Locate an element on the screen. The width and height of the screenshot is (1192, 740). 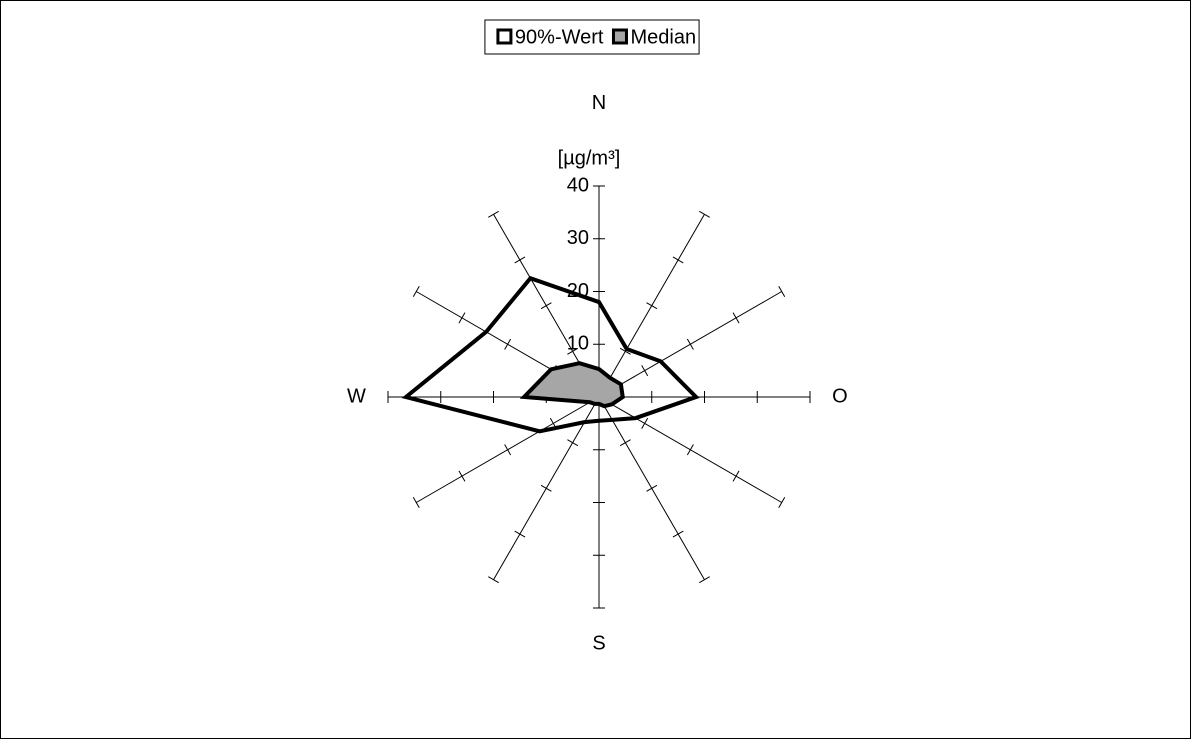
category-label: W is located at coordinates (356, 396).